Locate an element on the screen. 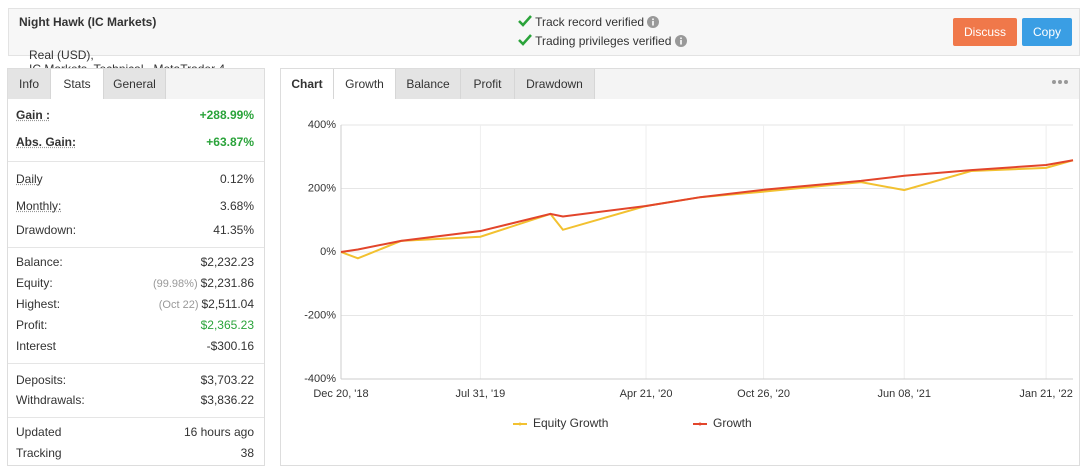 The image size is (1088, 472). stat-number: 3.68% is located at coordinates (236, 206).